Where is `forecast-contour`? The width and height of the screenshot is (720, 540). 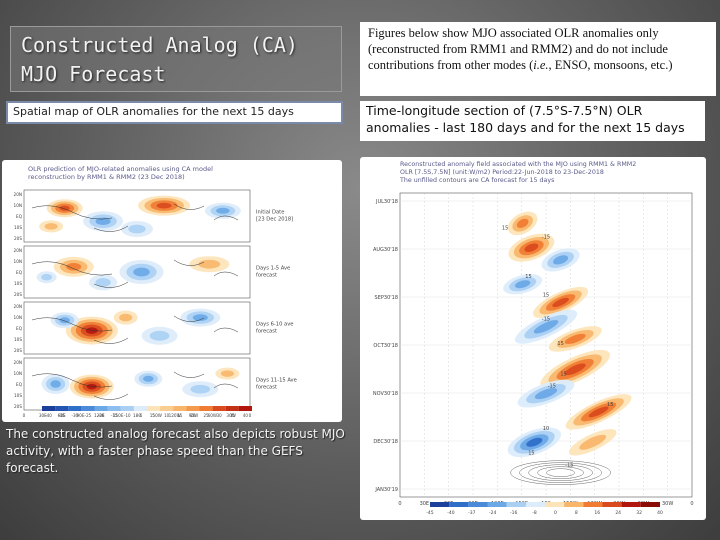 forecast-contour is located at coordinates (560, 472).